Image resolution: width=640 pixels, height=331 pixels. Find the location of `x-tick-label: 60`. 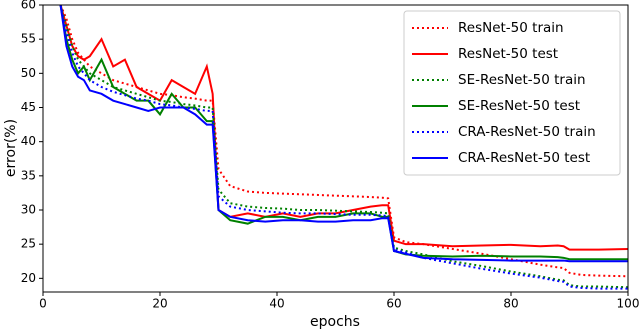

x-tick-label: 60 is located at coordinates (393, 304).